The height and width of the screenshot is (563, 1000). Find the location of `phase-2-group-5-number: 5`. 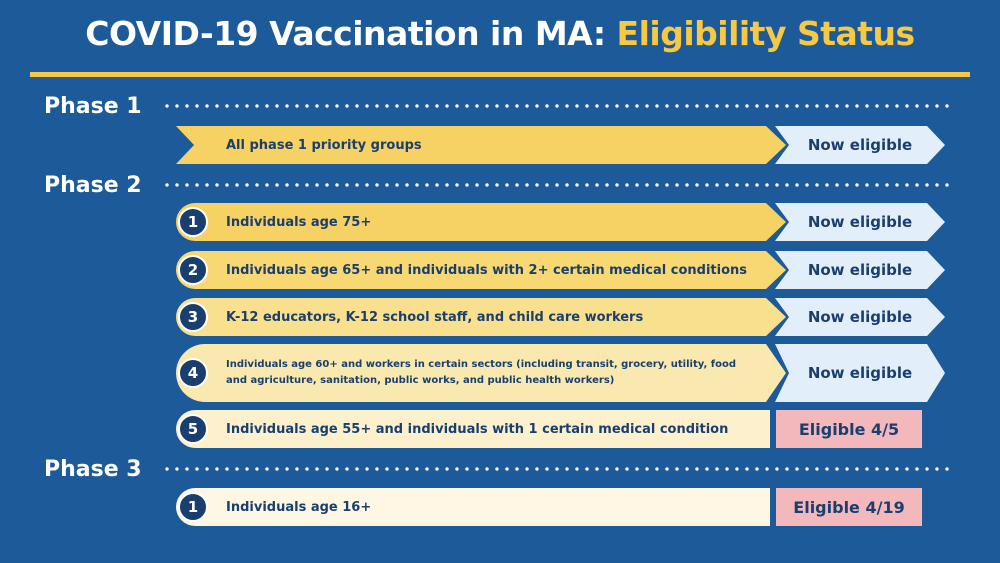

phase-2-group-5-number: 5 is located at coordinates (193, 429).